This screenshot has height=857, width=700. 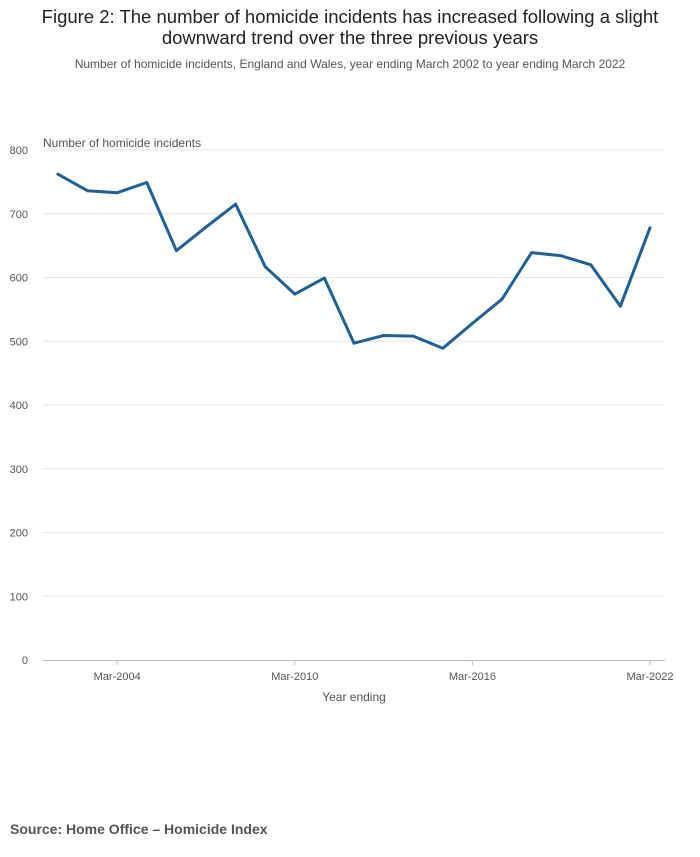 I want to click on x-tick-label: Mar-2004, so click(x=117, y=677).